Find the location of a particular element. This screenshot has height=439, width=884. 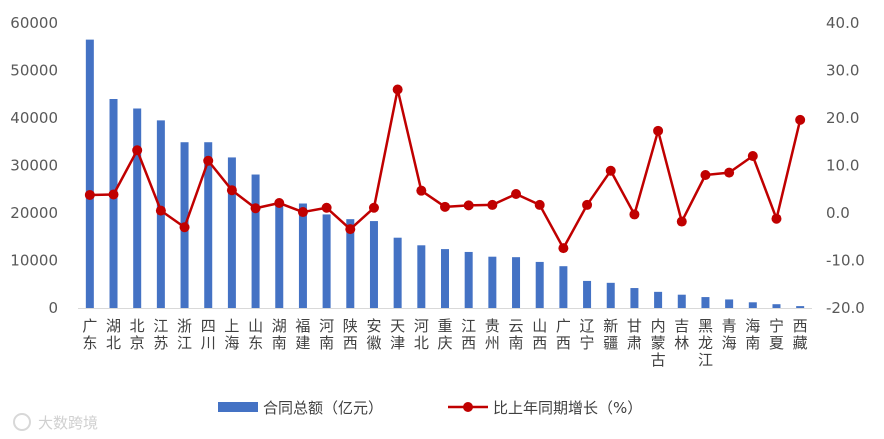

category-label: 河南 is located at coordinates (326, 334).